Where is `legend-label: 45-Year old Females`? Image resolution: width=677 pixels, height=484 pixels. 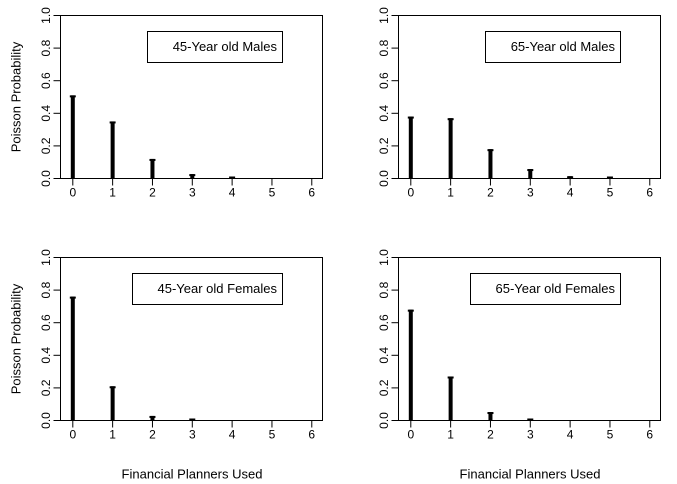 legend-label: 45-Year old Females is located at coordinates (217, 288).